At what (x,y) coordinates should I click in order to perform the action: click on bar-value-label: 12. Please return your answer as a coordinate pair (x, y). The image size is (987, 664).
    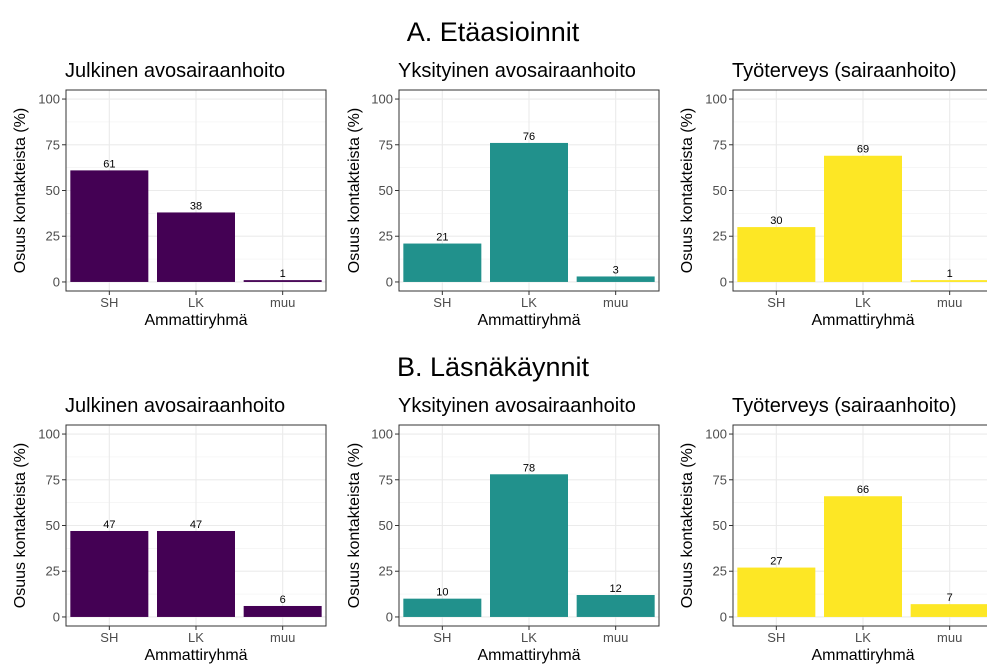
    Looking at the image, I should click on (616, 589).